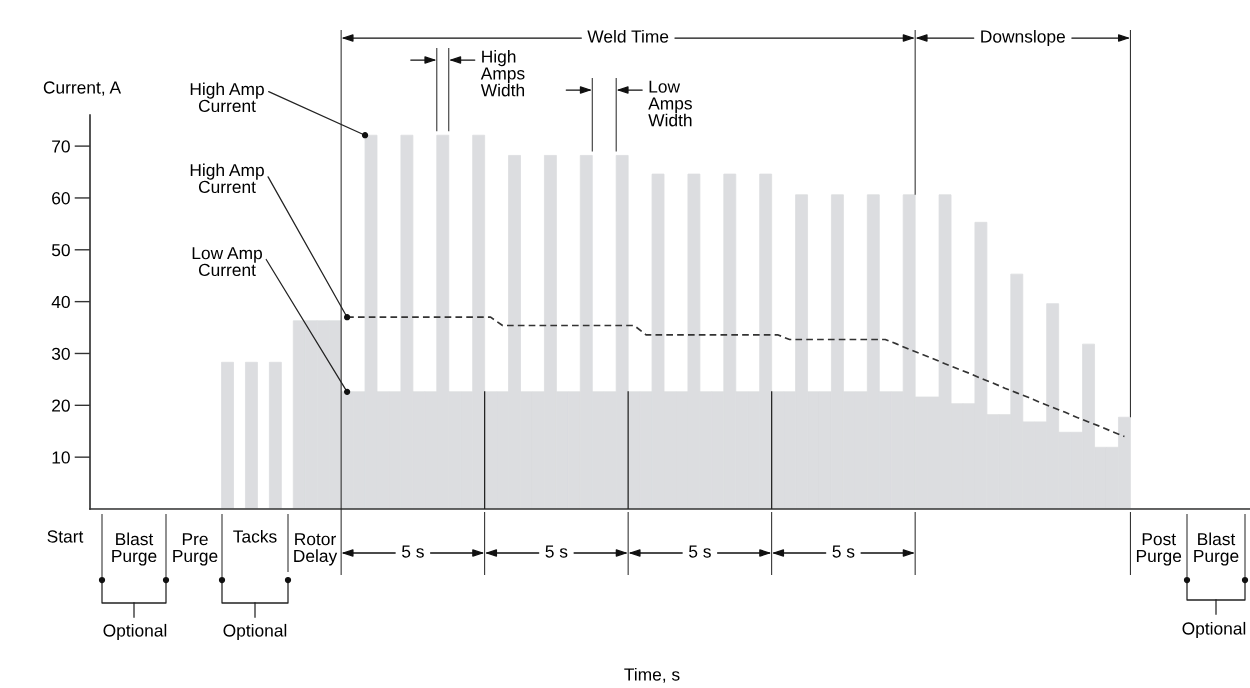 The width and height of the screenshot is (1250, 688). I want to click on annotation: High Amp Current, so click(227, 178).